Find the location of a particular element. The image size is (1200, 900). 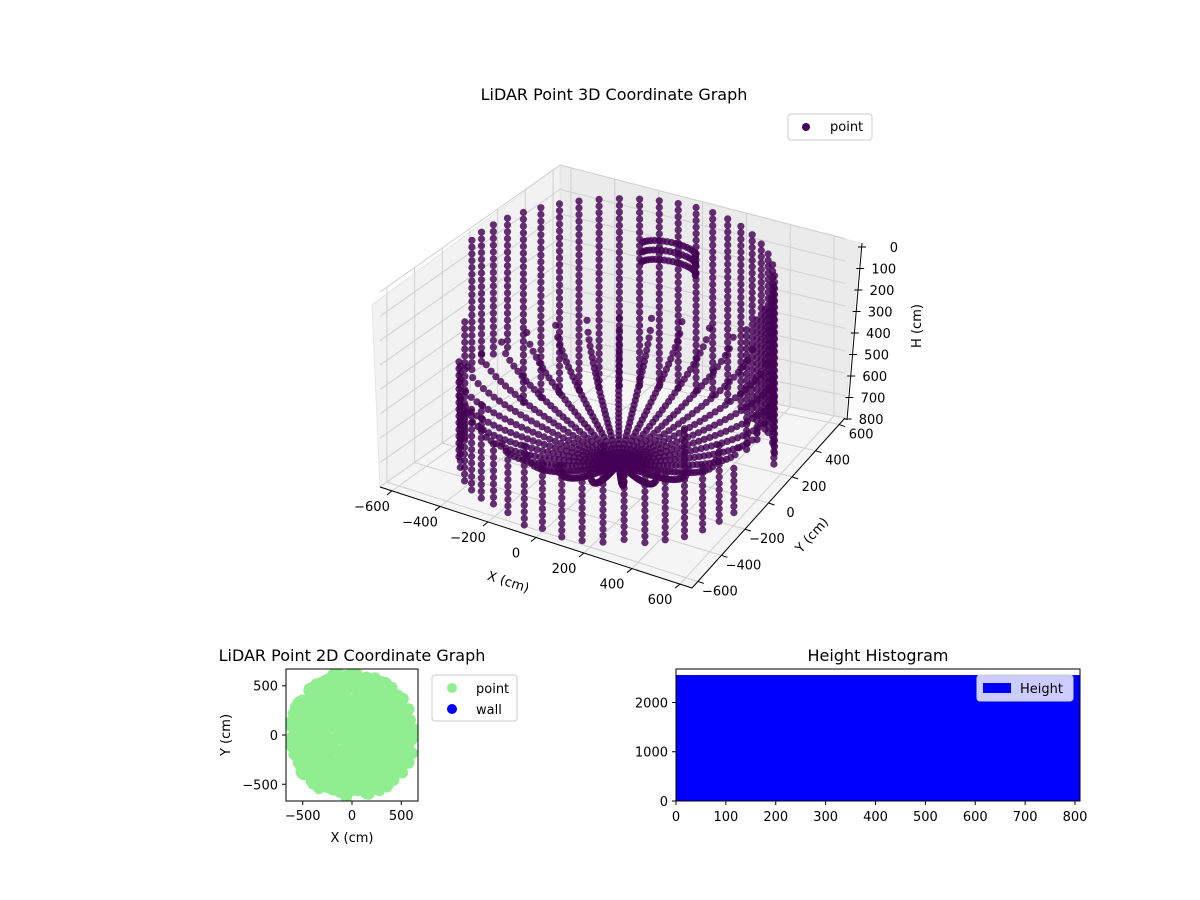

legend-2d: point wall is located at coordinates (474, 698).